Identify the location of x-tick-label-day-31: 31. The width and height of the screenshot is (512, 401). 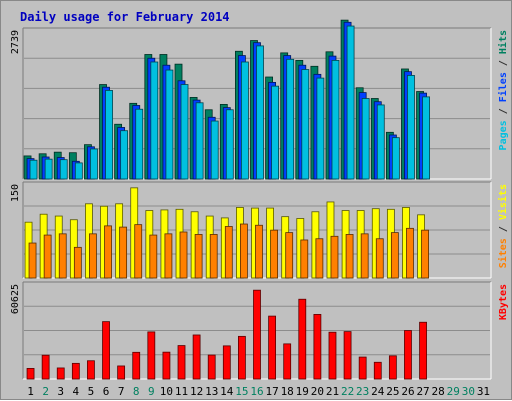
(483, 391).